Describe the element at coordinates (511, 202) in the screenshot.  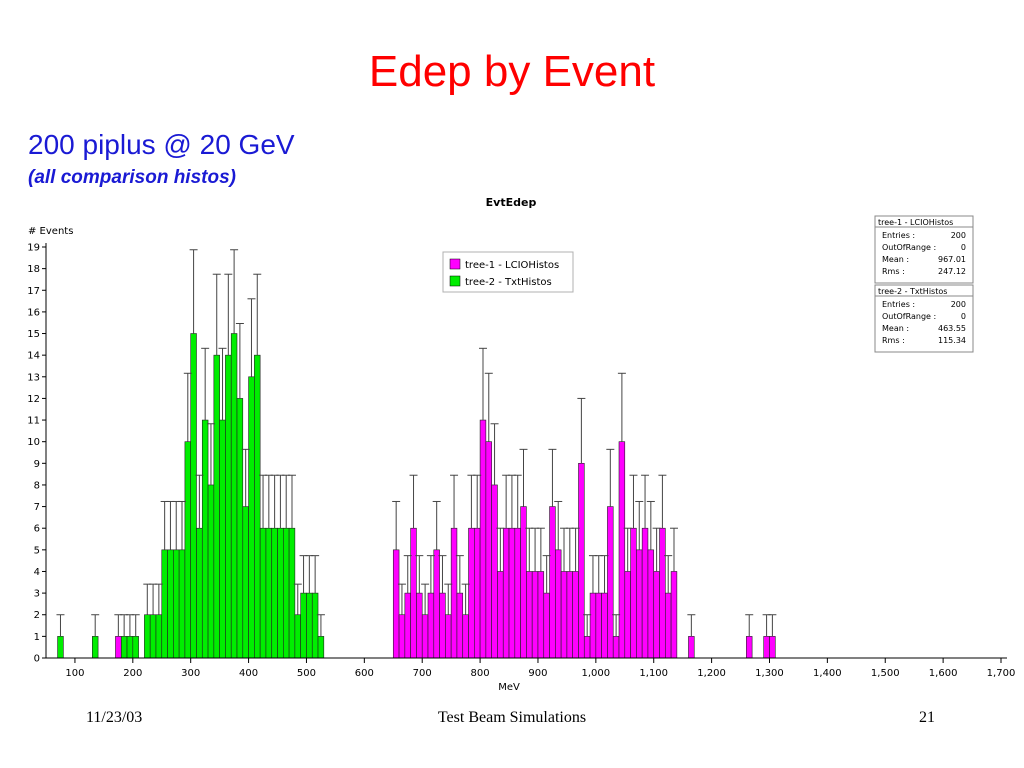
I see `chart-title: EvtEdep` at that location.